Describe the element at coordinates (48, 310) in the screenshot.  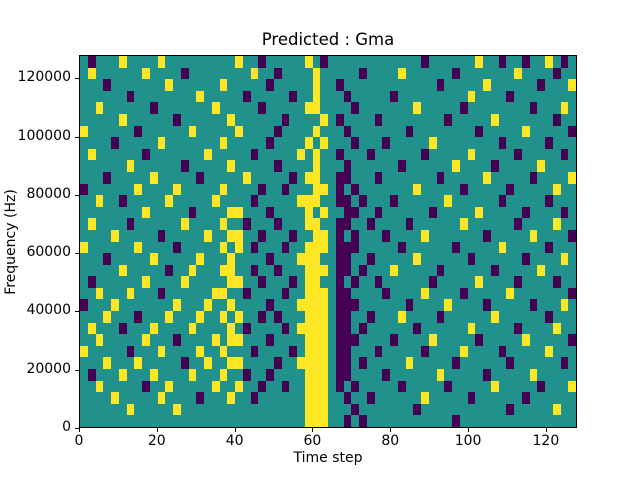
I see `y-tick-label: 40000` at that location.